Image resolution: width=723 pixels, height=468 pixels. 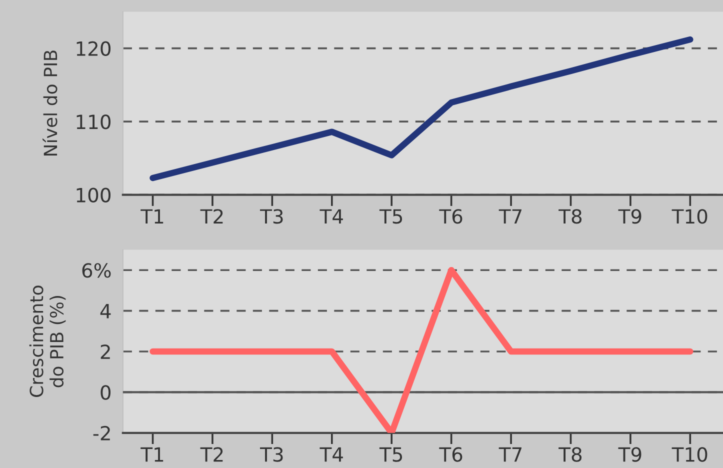 What do you see at coordinates (93, 122) in the screenshot?
I see `y-tick-label: 110` at bounding box center [93, 122].